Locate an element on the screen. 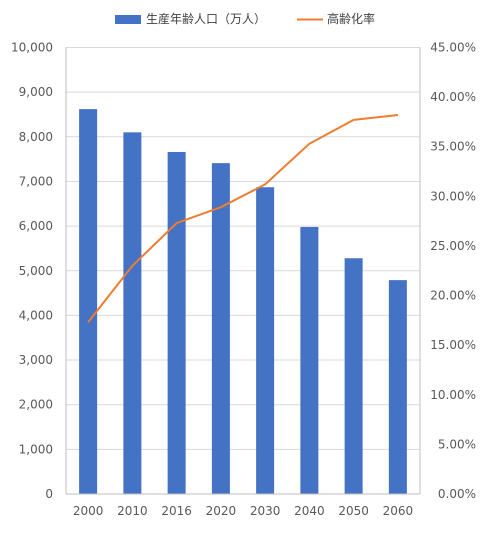 This screenshot has height=533, width=484. y-right-tick-label: 20.00% is located at coordinates (453, 296).